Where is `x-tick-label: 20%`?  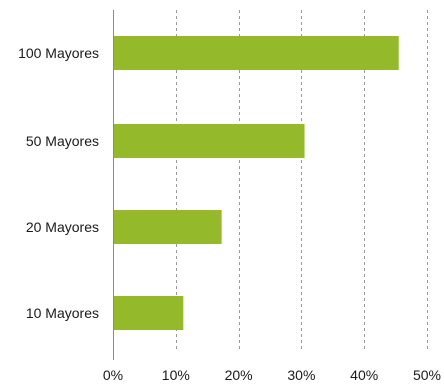
x-tick-label: 20% is located at coordinates (239, 375).